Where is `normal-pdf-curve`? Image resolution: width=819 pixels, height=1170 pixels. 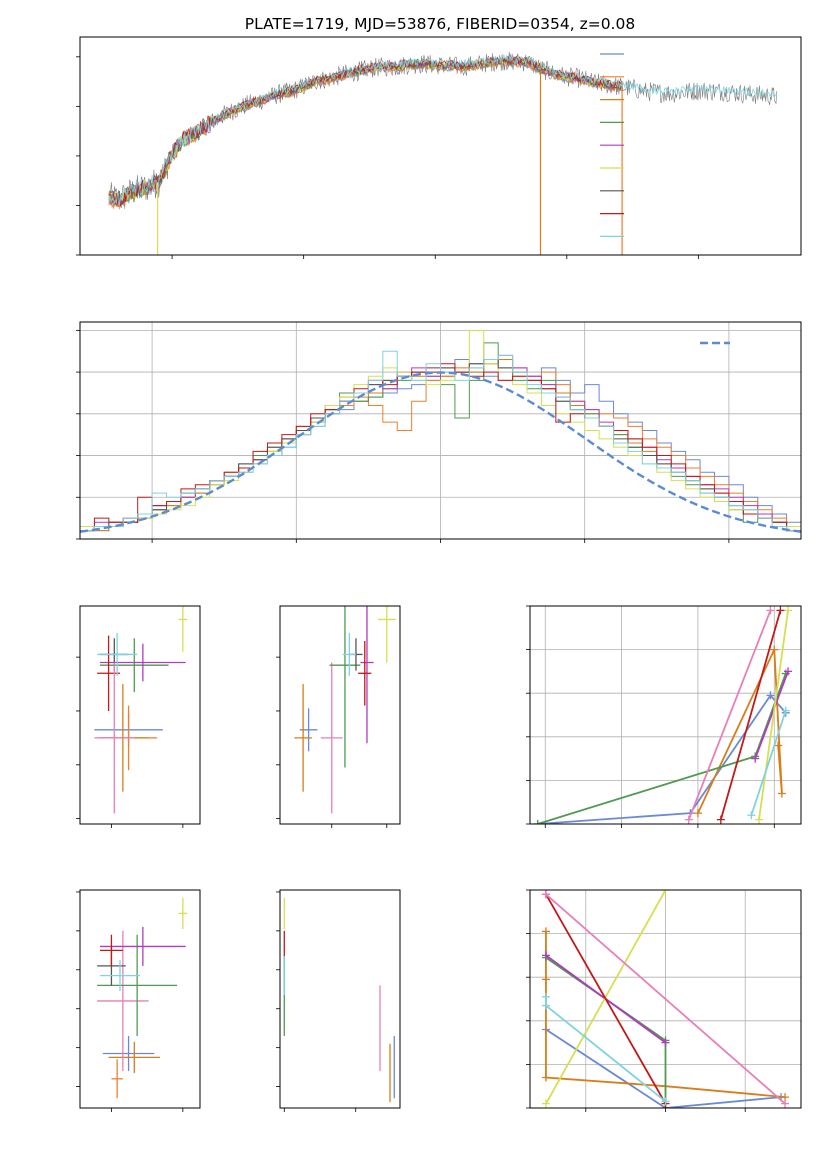 normal-pdf-curve is located at coordinates (440, 452).